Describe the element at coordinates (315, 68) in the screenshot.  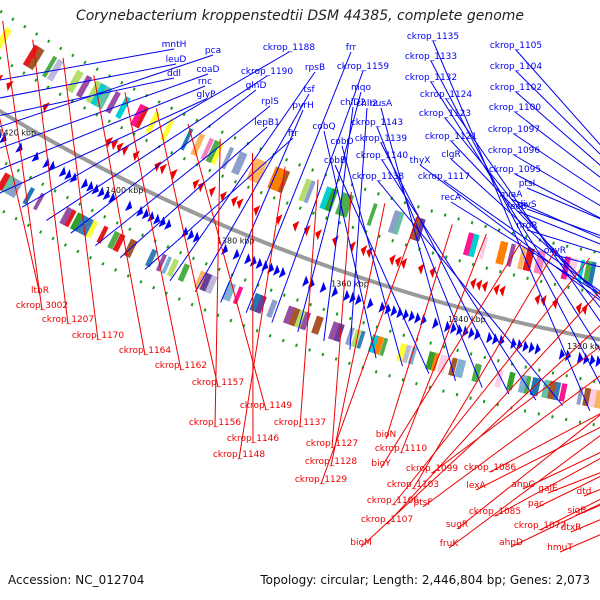
I see `forward-gene-label: rpsB` at that location.